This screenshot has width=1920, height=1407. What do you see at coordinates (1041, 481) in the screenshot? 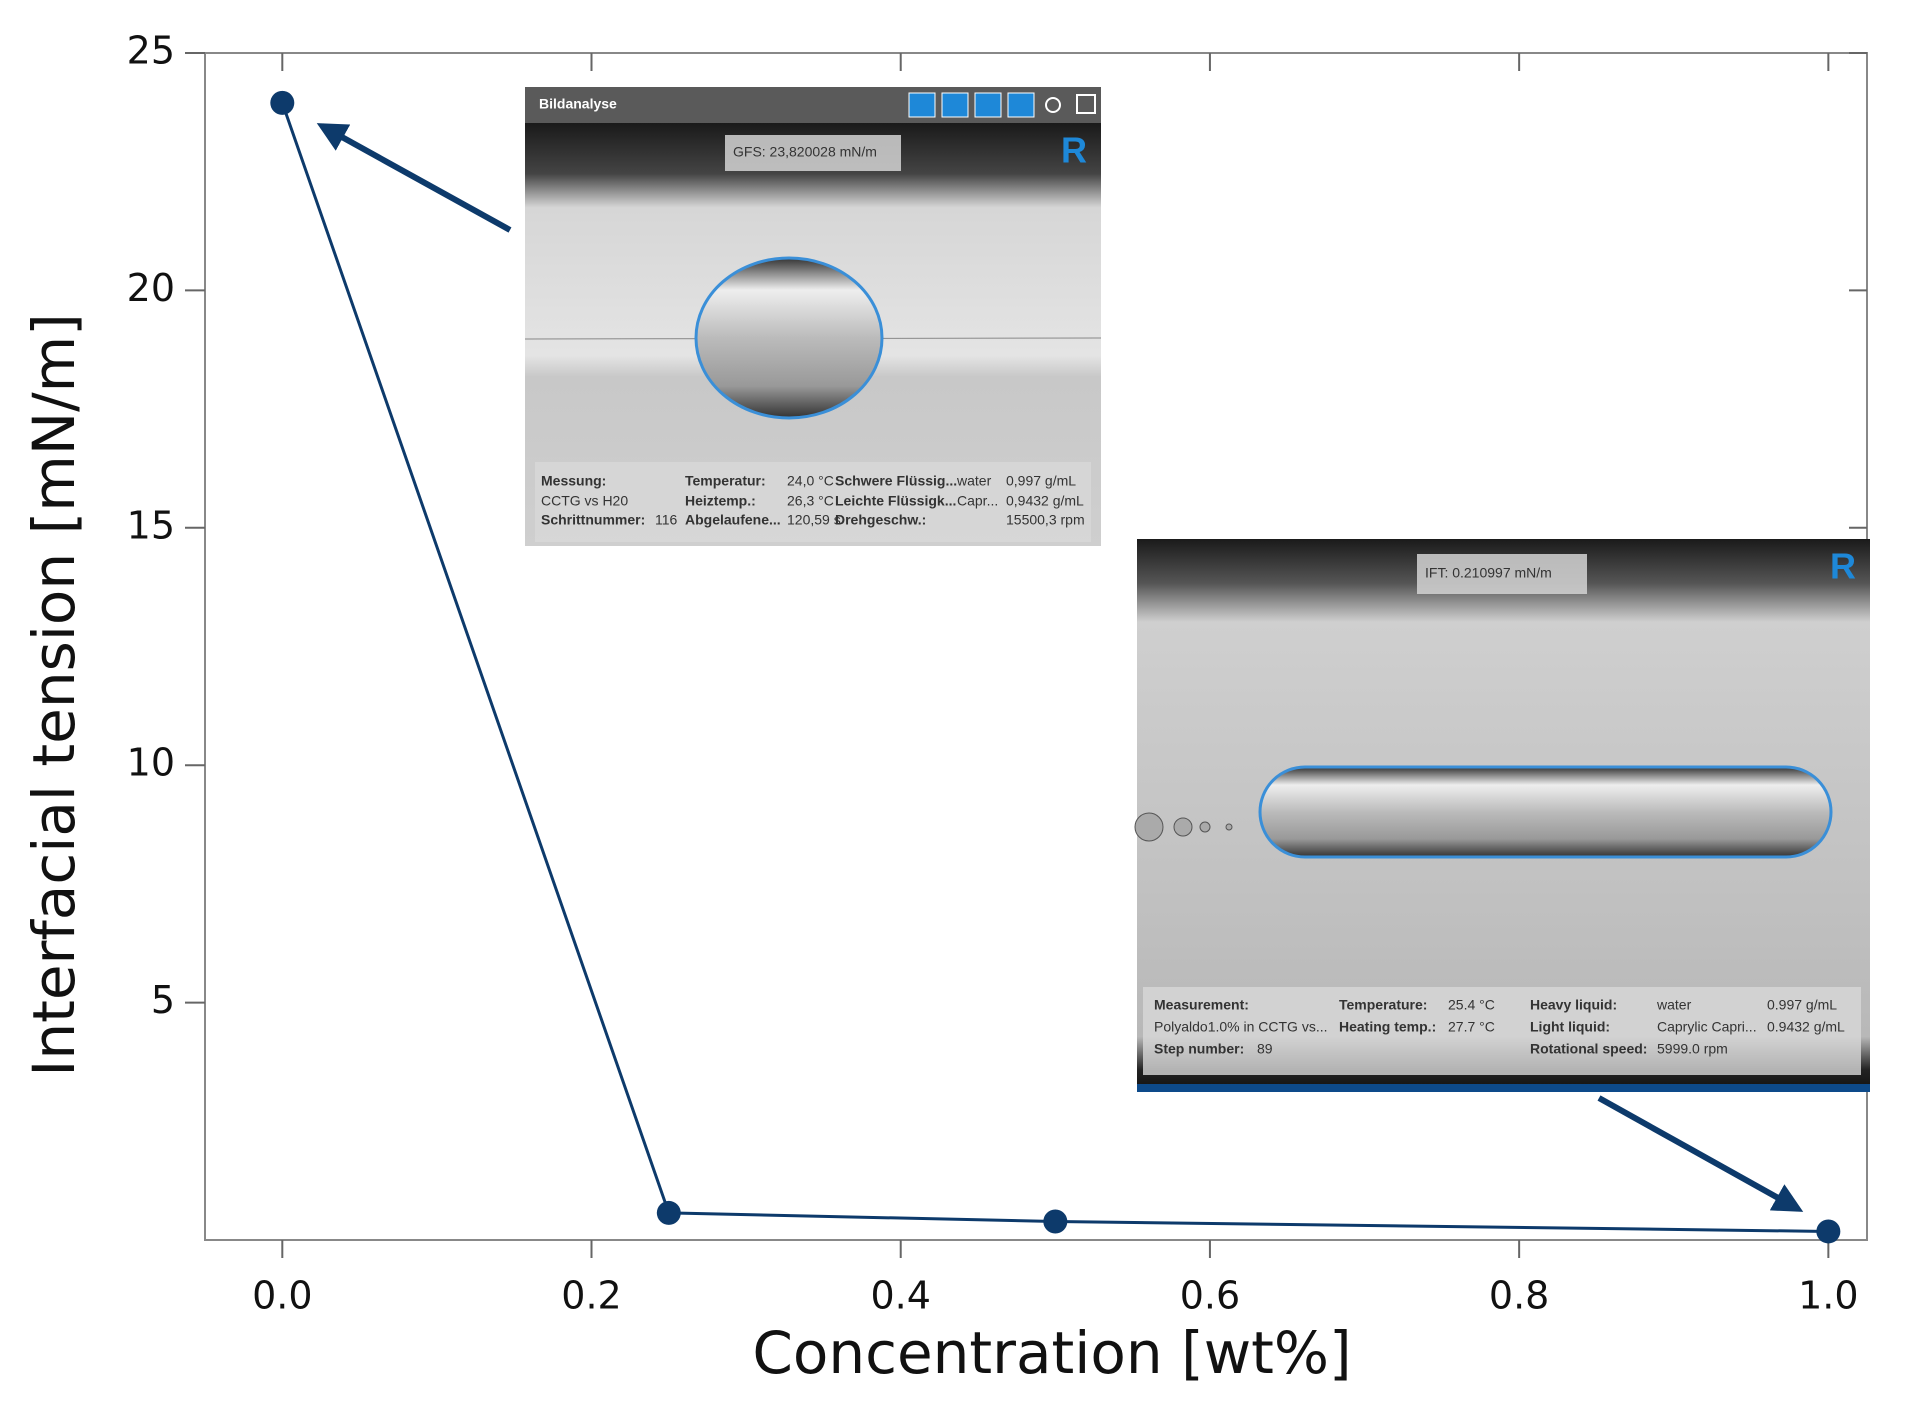
I see `info-text: 0,997 g/mL` at bounding box center [1041, 481].